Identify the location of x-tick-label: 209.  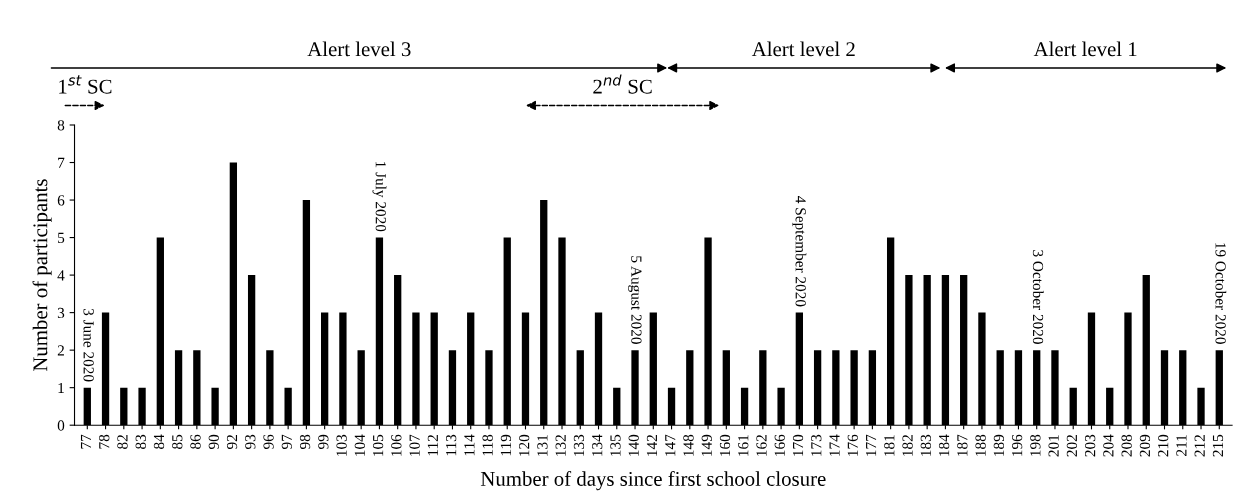
(1145, 445).